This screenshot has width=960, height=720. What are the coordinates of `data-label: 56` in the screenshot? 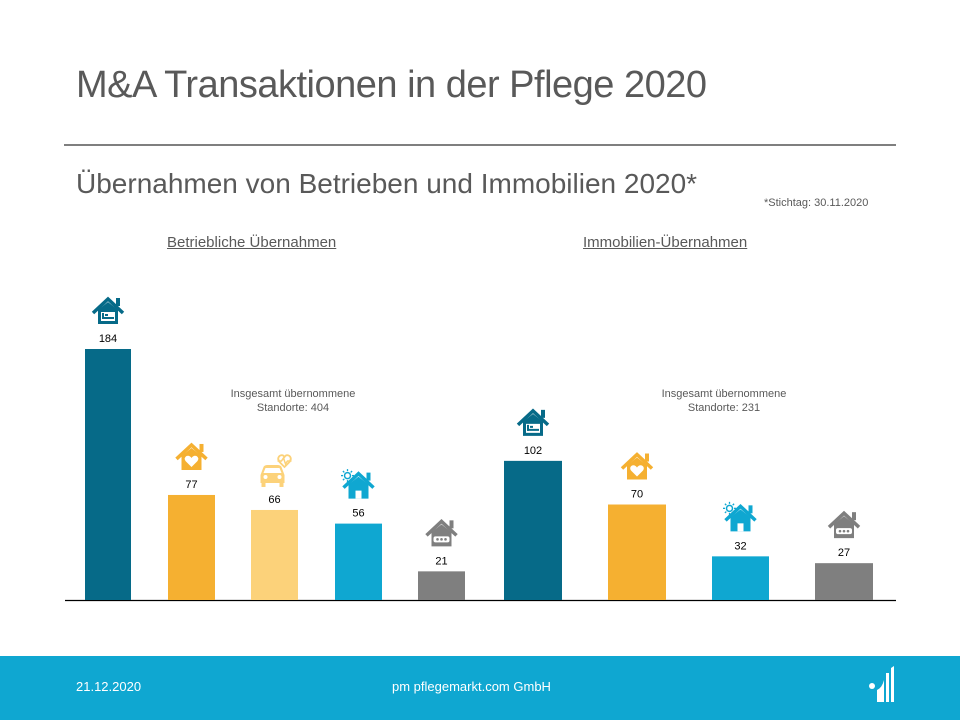 It's located at (358, 514).